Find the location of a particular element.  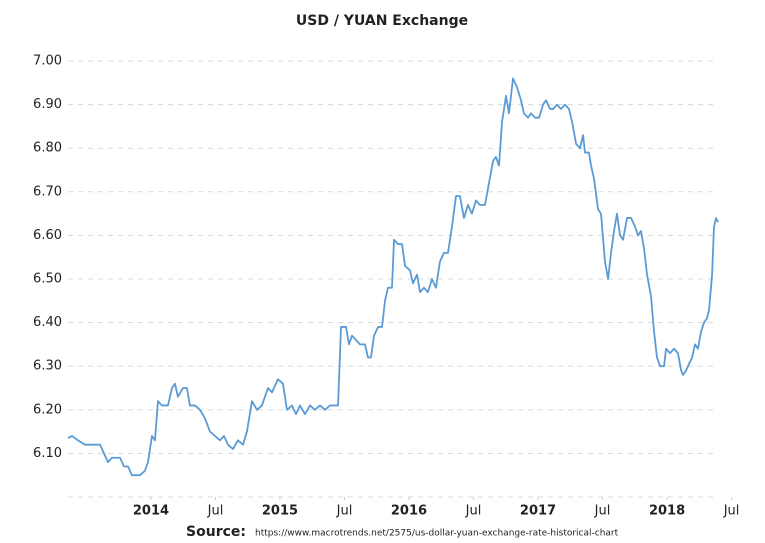

y-tick-label: 6.60 is located at coordinates (47, 235).